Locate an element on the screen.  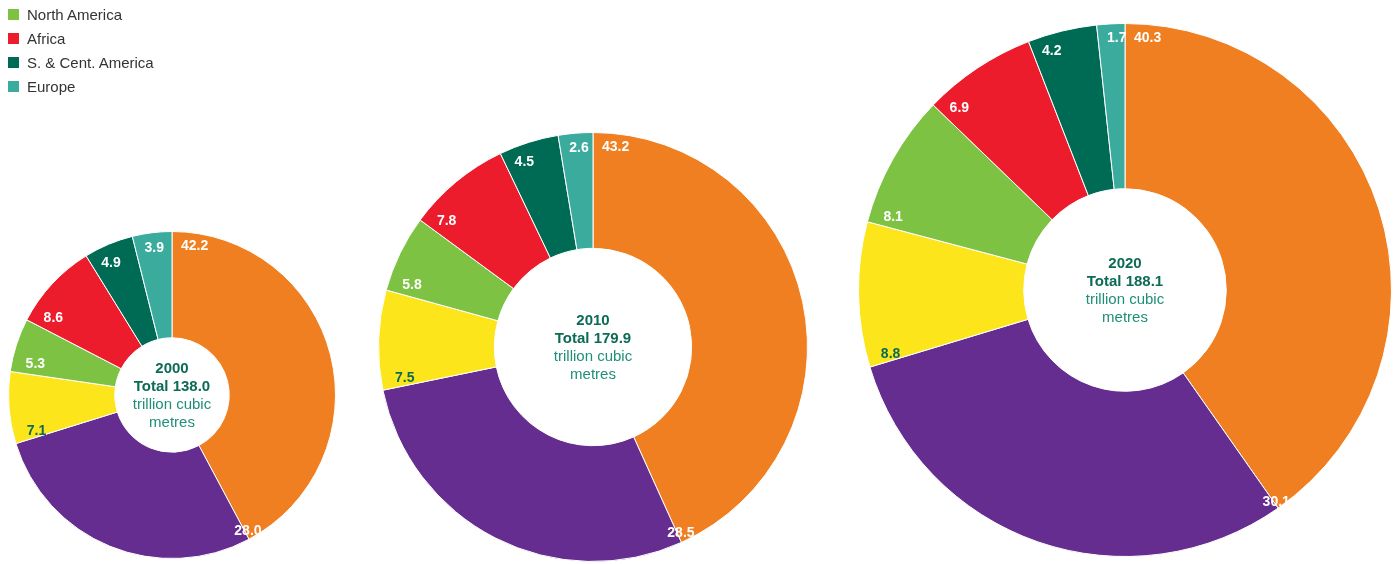
data-label: 5.3 is located at coordinates (35, 363).